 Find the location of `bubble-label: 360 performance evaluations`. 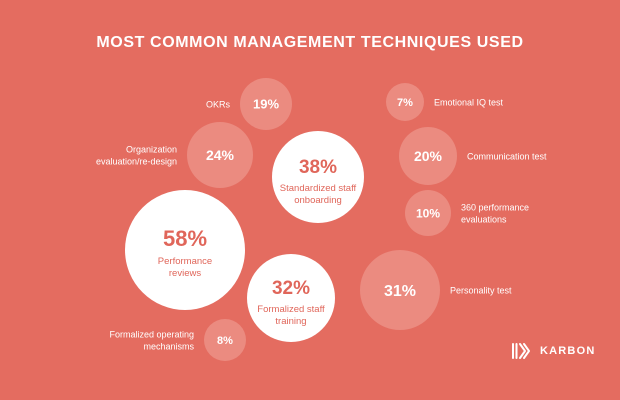

bubble-label: 360 performance evaluations is located at coordinates (495, 214).